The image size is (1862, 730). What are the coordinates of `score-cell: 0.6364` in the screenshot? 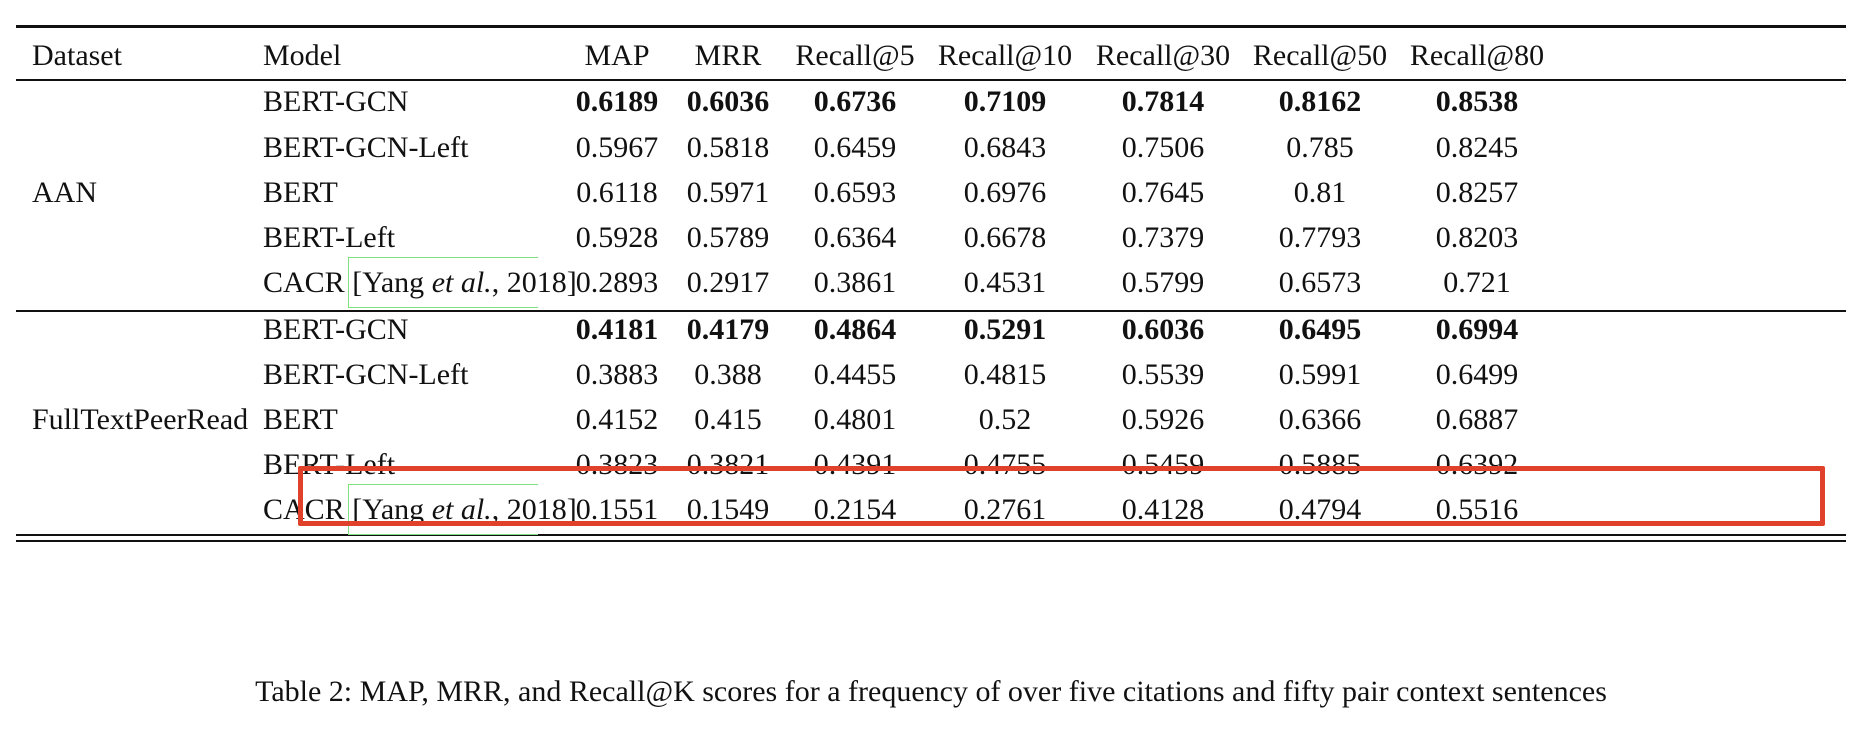 It's located at (855, 237).